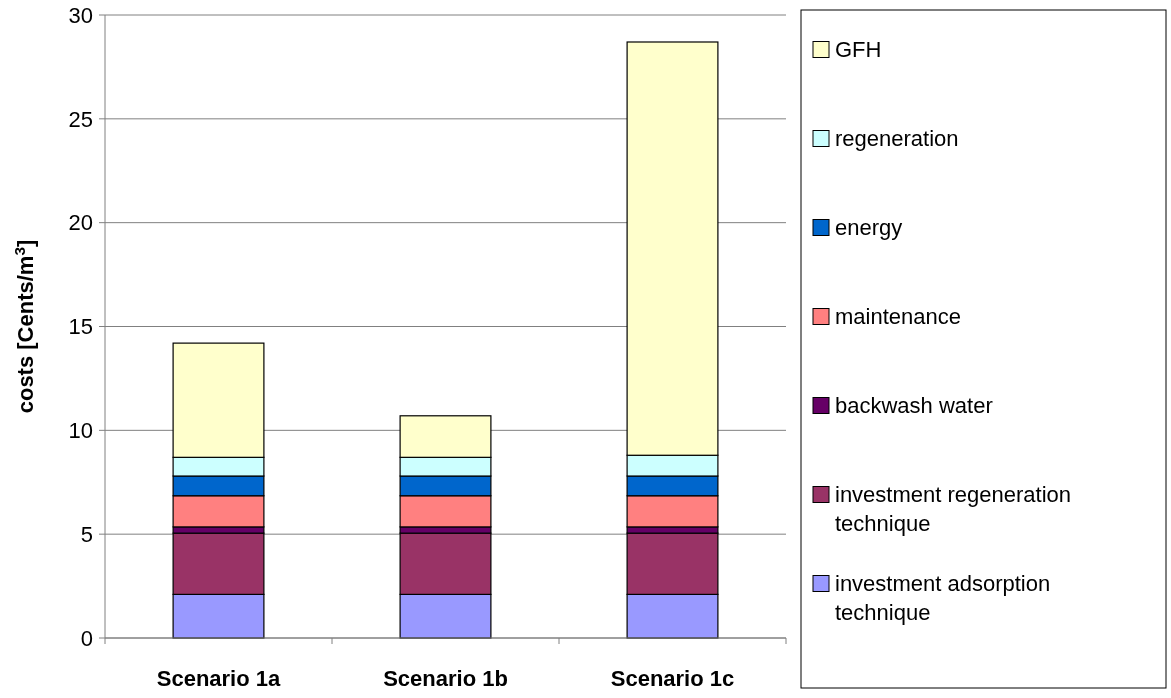  What do you see at coordinates (80, 119) in the screenshot?
I see `y-tick-label: 25` at bounding box center [80, 119].